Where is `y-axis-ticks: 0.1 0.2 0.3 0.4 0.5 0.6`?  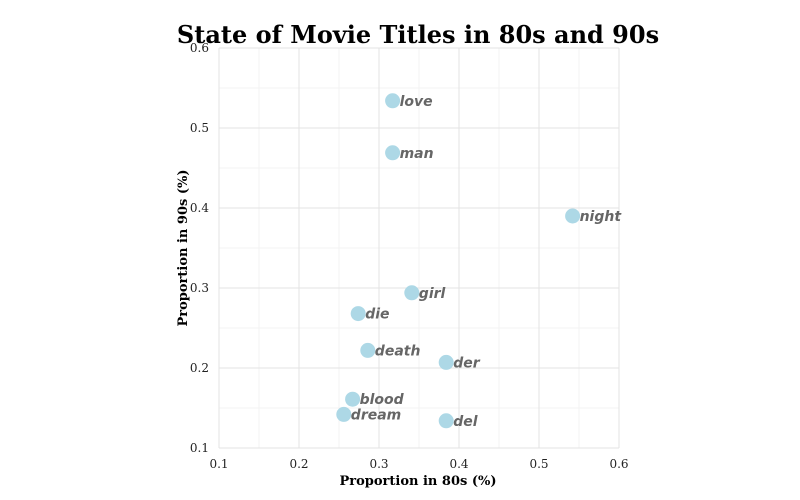 y-axis-ticks: 0.1 0.2 0.3 0.4 0.5 0.6 is located at coordinates (199, 248).